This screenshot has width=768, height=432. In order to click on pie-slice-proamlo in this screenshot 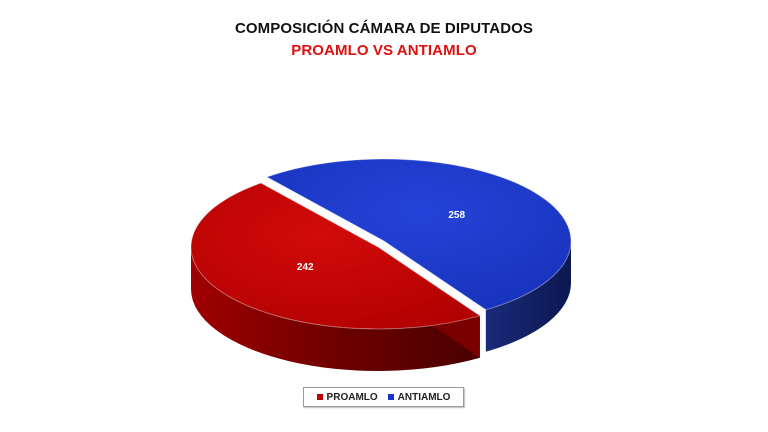, I will do `click(336, 256)`.